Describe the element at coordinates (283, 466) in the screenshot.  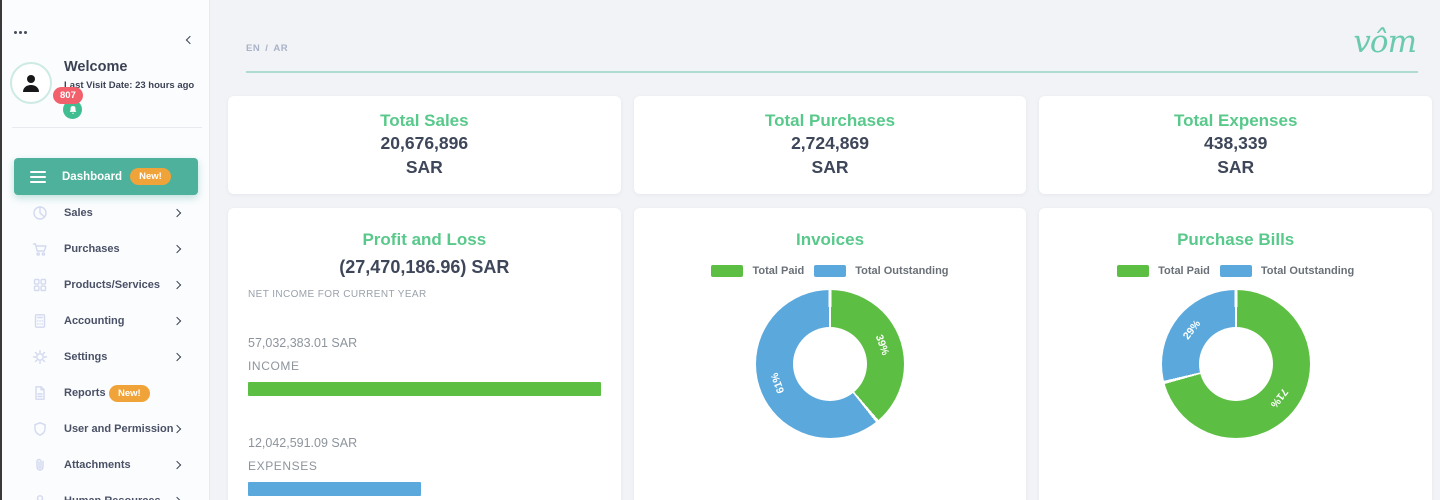
I see `expenses-label: EXPENSES` at that location.